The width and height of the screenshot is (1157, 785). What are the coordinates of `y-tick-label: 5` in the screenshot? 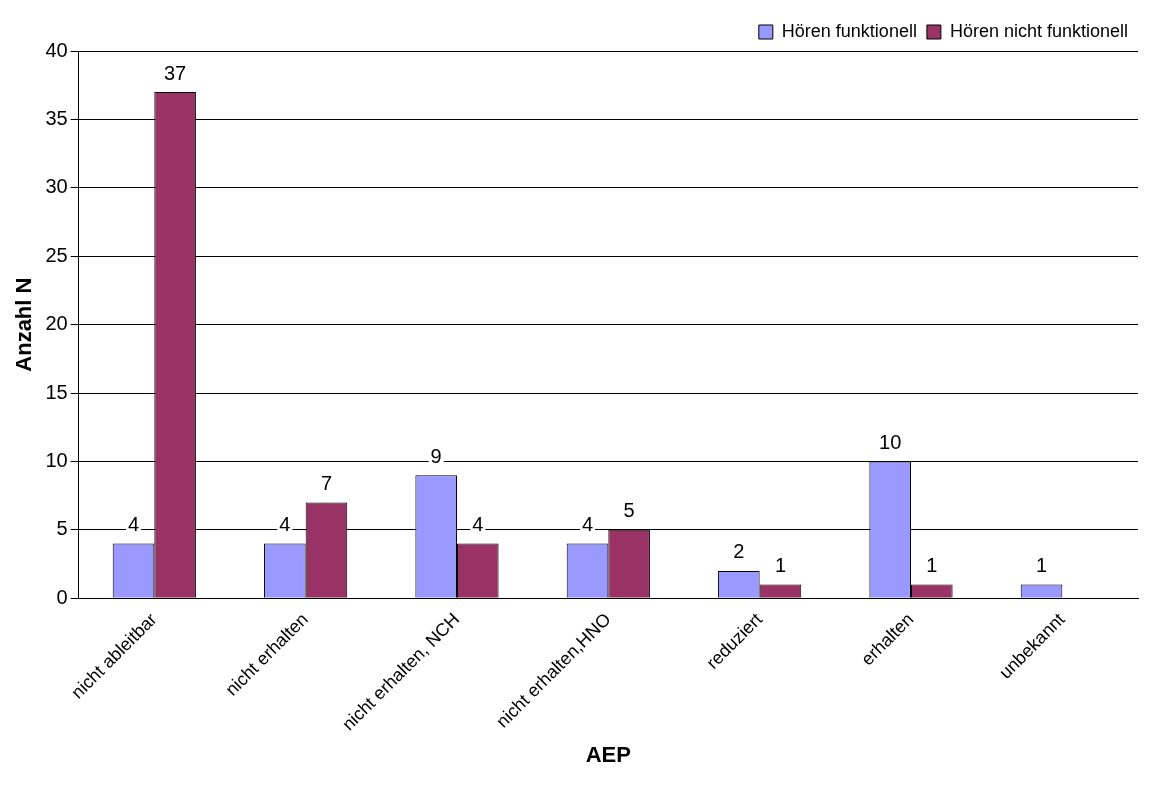 It's located at (62, 528).